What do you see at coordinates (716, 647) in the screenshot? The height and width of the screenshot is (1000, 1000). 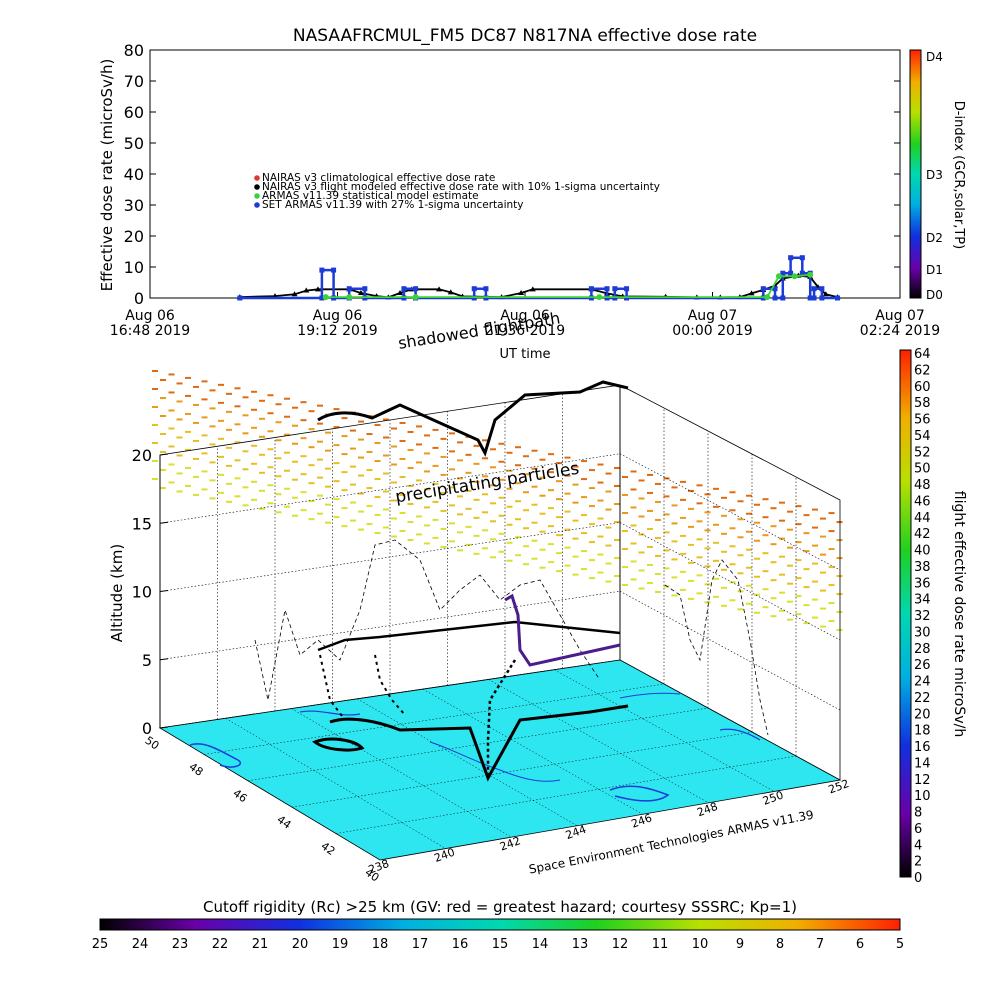 I see `altitude-profile-right` at bounding box center [716, 647].